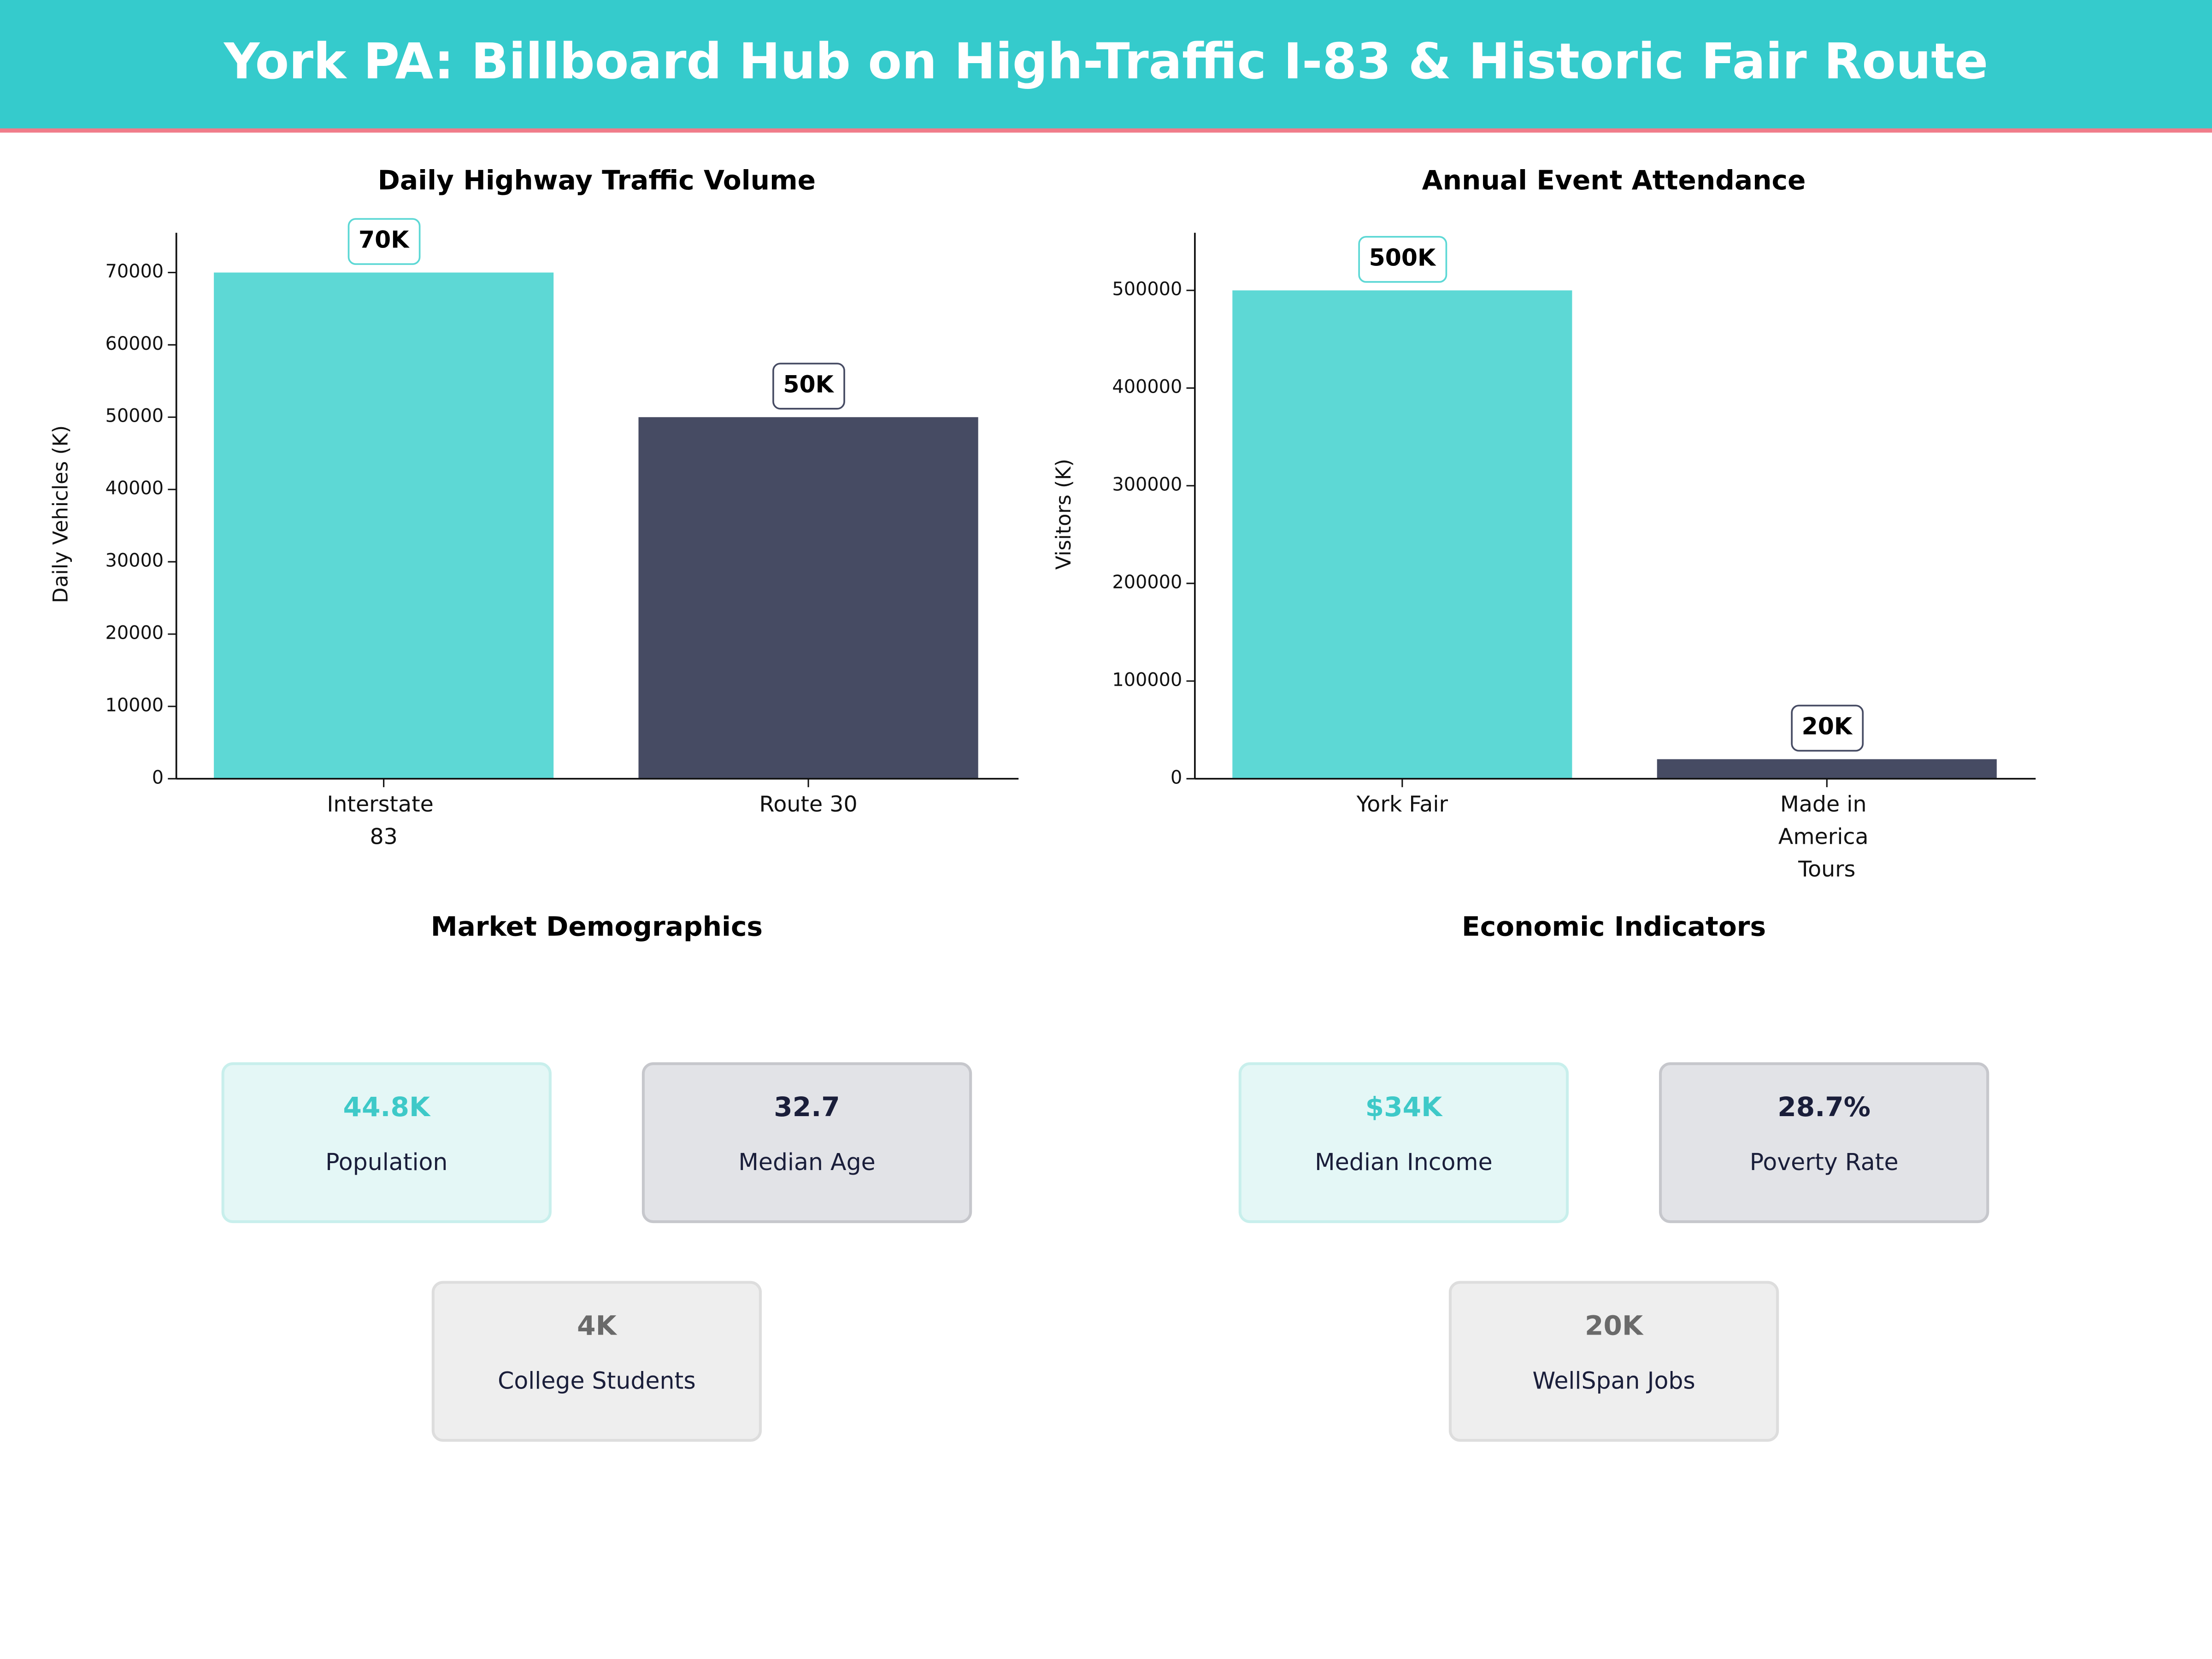 This screenshot has height=1659, width=2212. Describe the element at coordinates (135, 488) in the screenshot. I see `y-tick-label: 40000` at that location.